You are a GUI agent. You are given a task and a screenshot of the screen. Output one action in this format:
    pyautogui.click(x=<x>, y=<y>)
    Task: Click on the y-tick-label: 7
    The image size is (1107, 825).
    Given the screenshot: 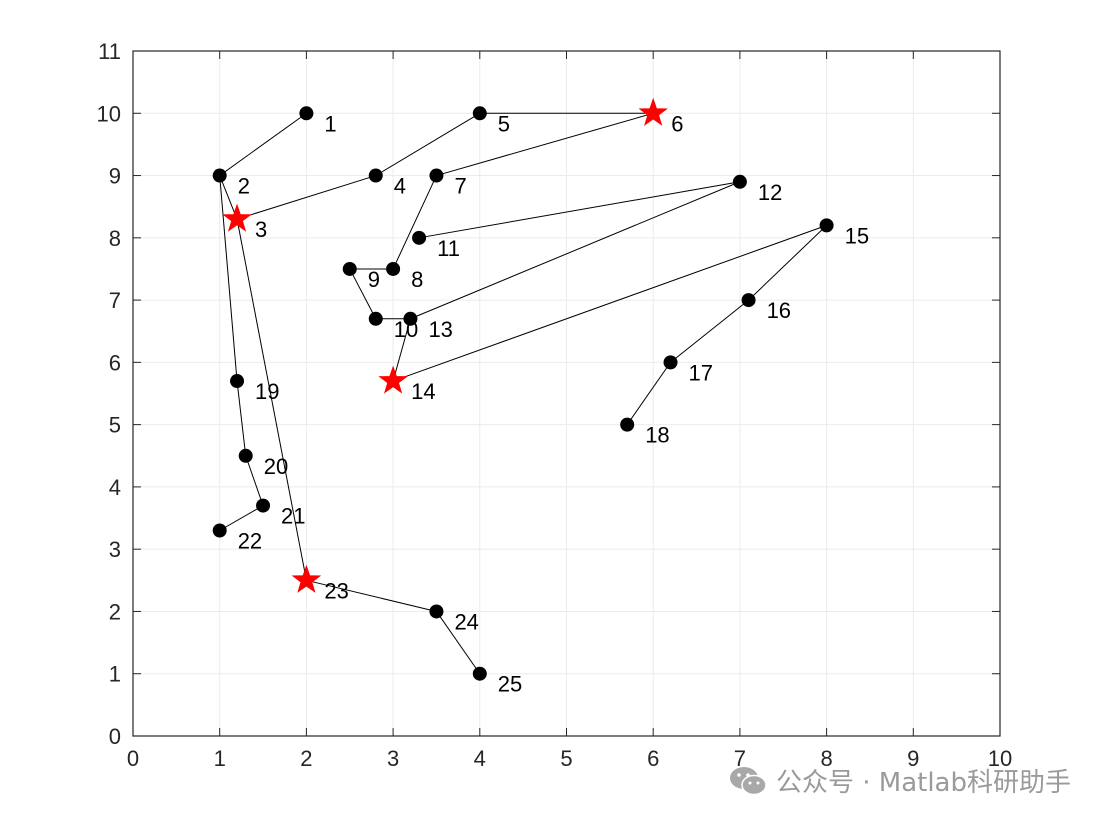 What is the action you would take?
    pyautogui.click(x=115, y=300)
    